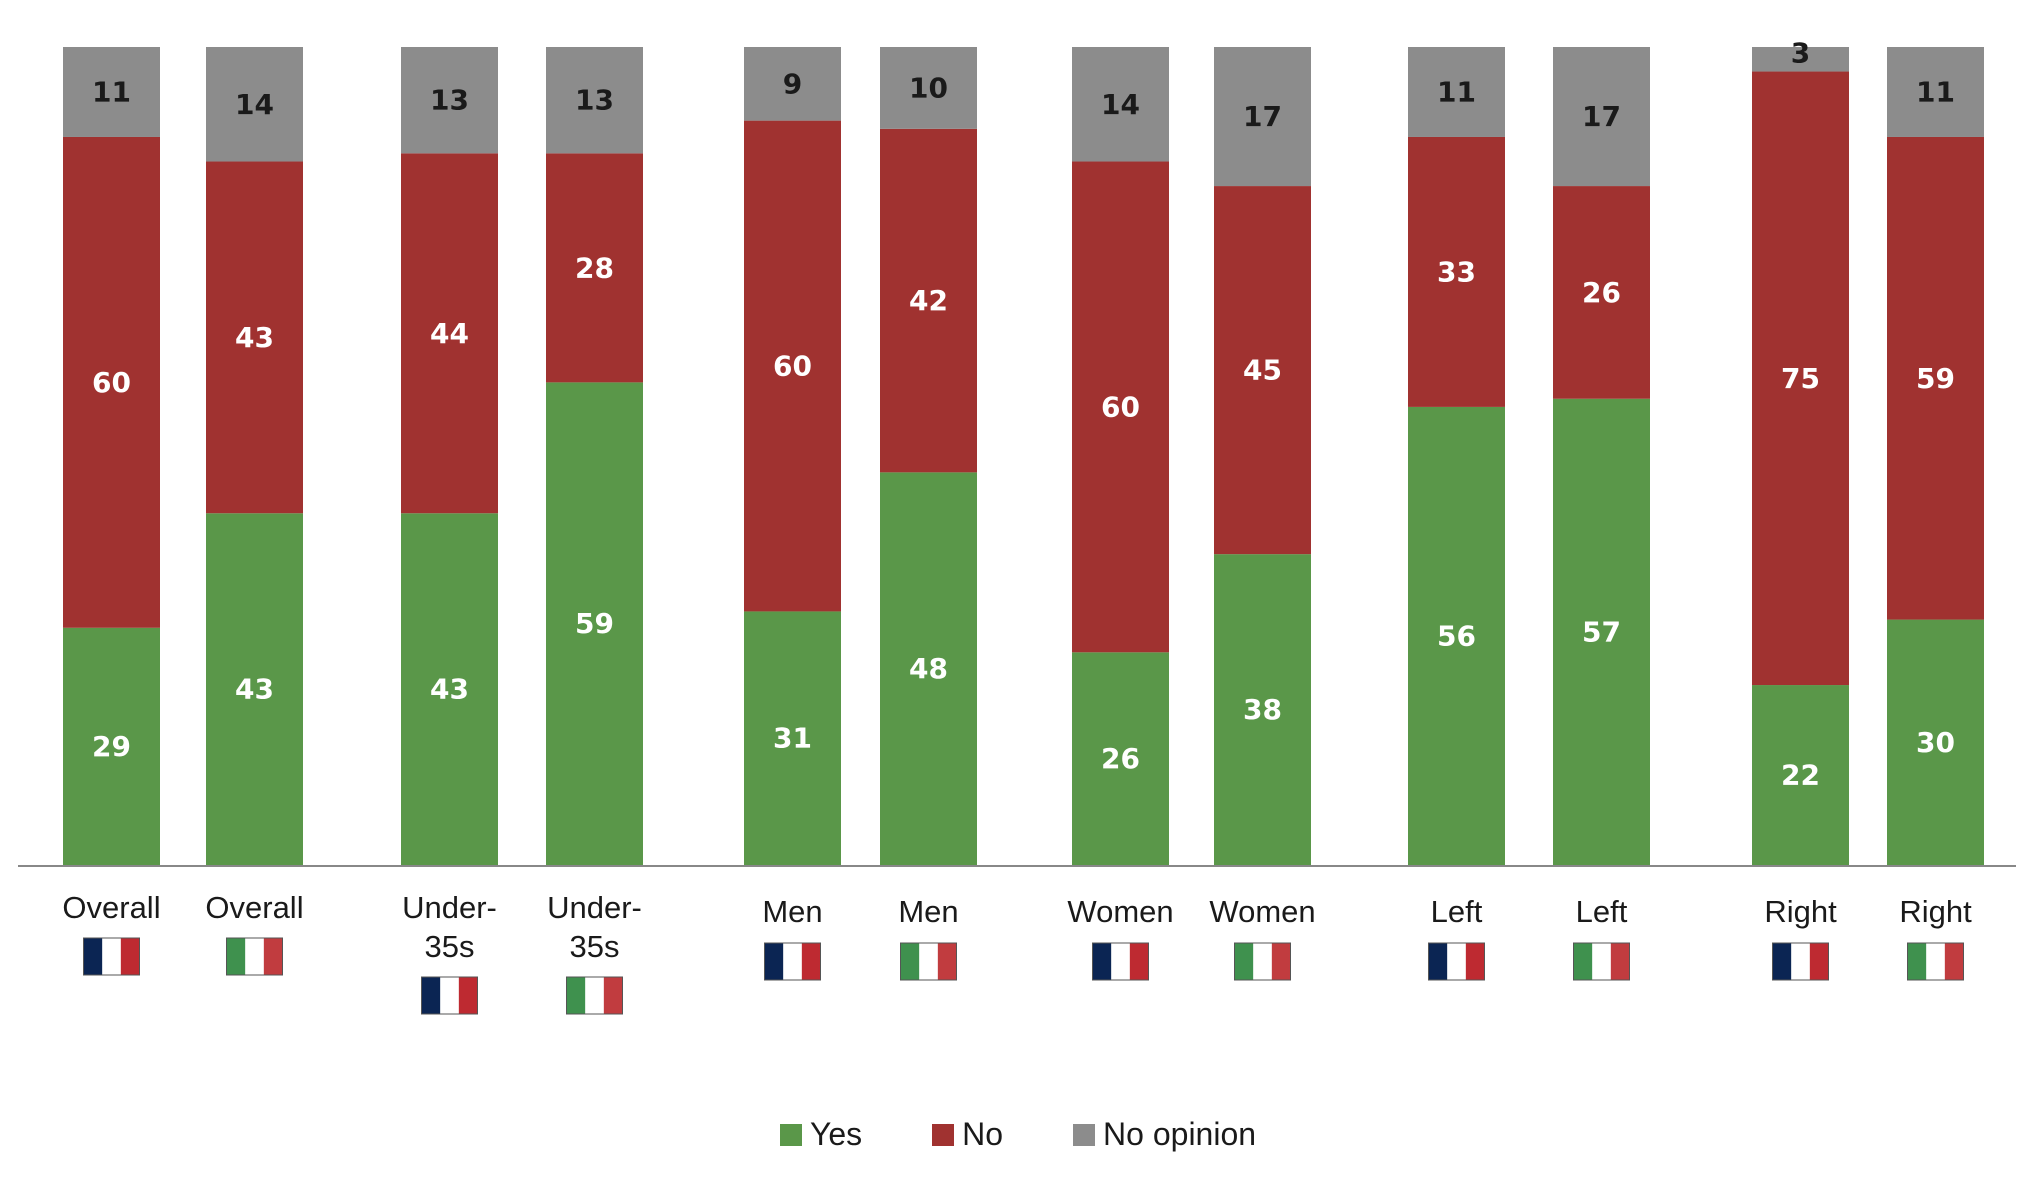  I want to click on data-label: 14, so click(1120, 104).